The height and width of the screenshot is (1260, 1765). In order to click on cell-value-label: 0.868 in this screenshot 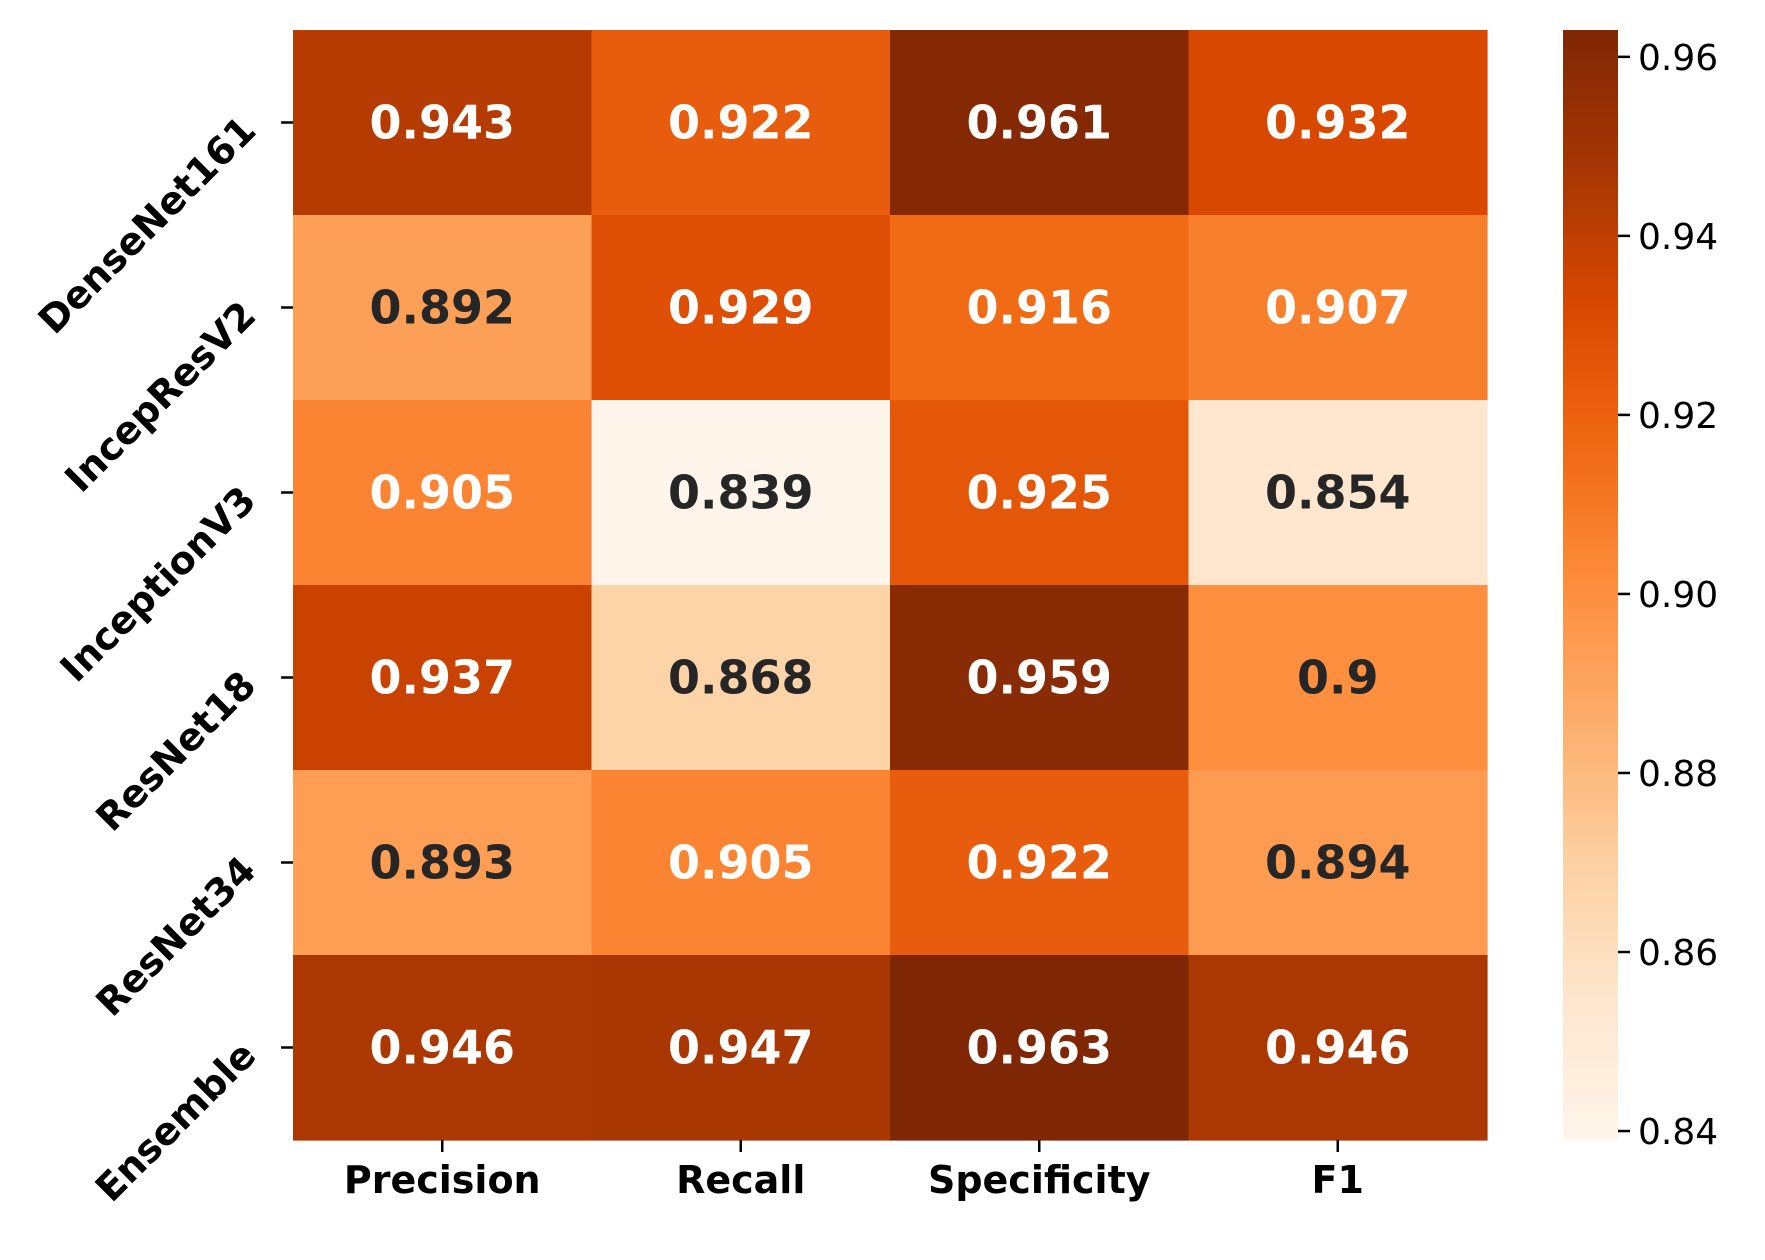, I will do `click(741, 678)`.